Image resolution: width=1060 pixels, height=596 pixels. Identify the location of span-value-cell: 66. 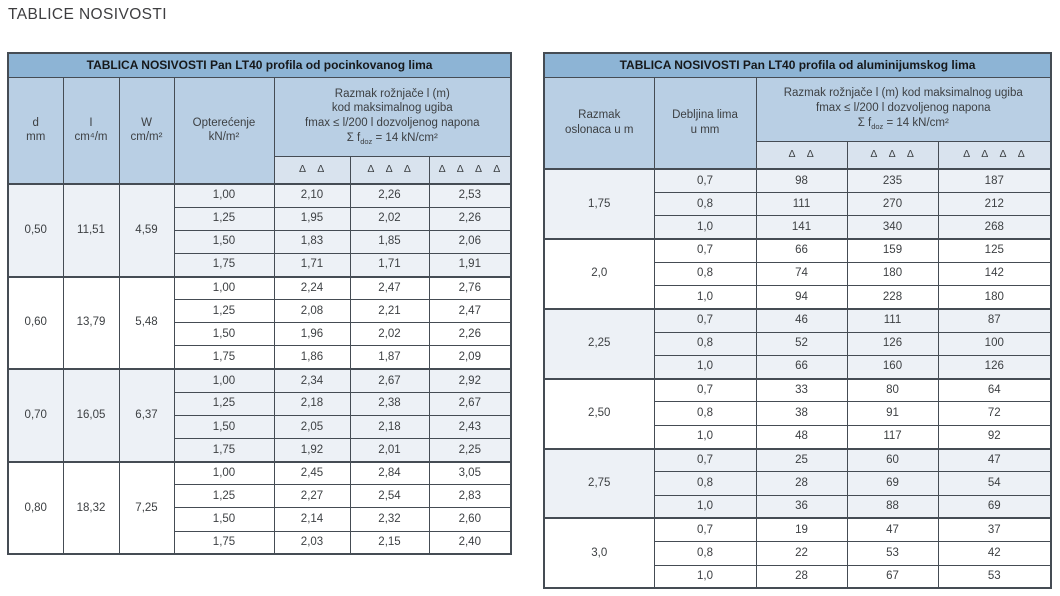
(801, 367).